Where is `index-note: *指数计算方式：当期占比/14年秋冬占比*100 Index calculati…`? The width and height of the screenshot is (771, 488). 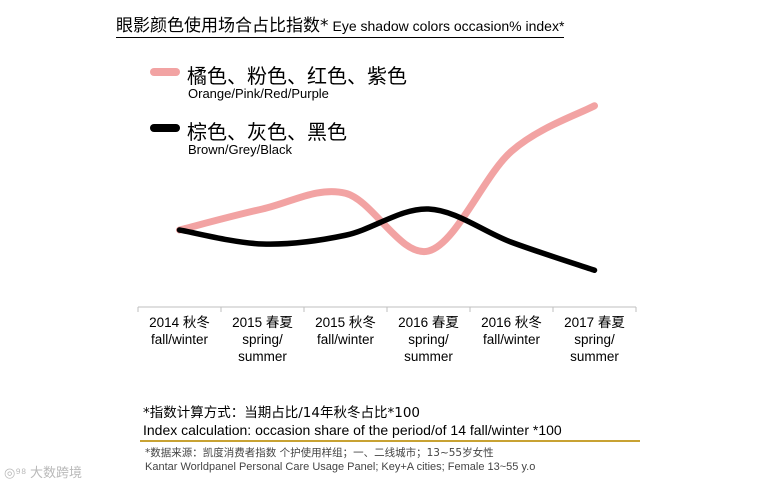 index-note: *指数计算方式：当期占比/14年秋冬占比*100 Index calculati… is located at coordinates (352, 422).